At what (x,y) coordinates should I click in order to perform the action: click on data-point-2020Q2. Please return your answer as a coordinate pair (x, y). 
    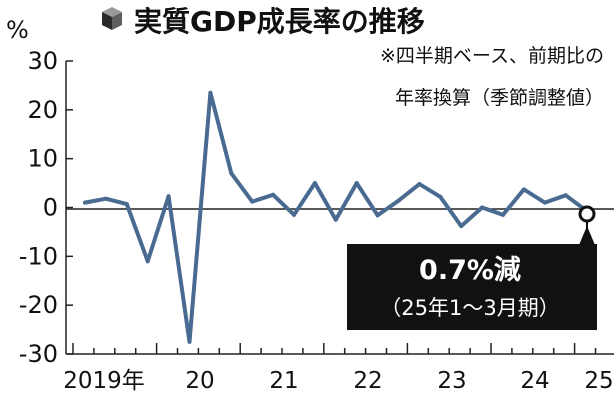
    Looking at the image, I should click on (189, 341).